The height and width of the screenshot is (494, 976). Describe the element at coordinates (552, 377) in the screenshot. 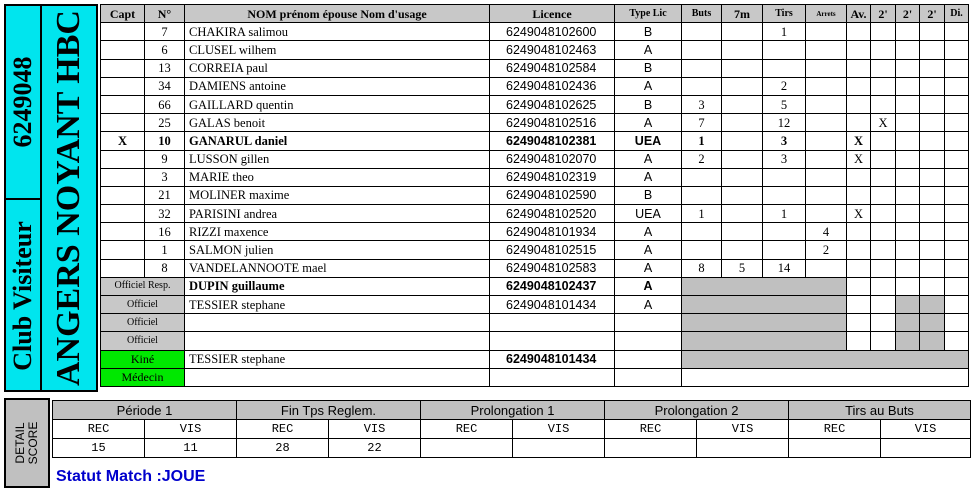

I see `staff-licence` at that location.